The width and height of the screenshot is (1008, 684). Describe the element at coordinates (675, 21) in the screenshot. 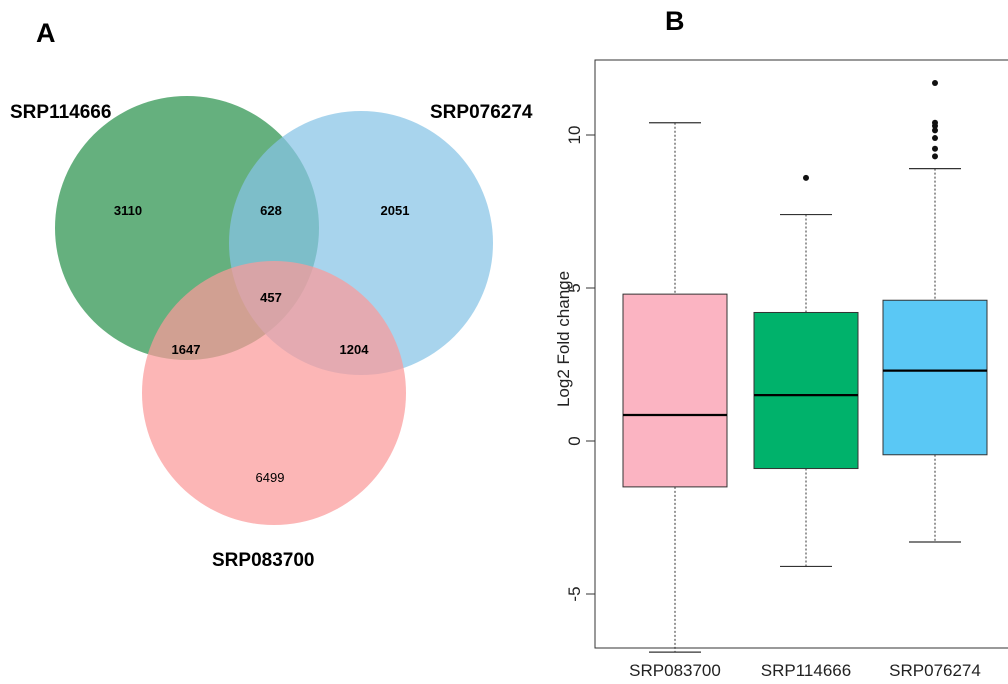

I see `panel-b-label: B` at that location.